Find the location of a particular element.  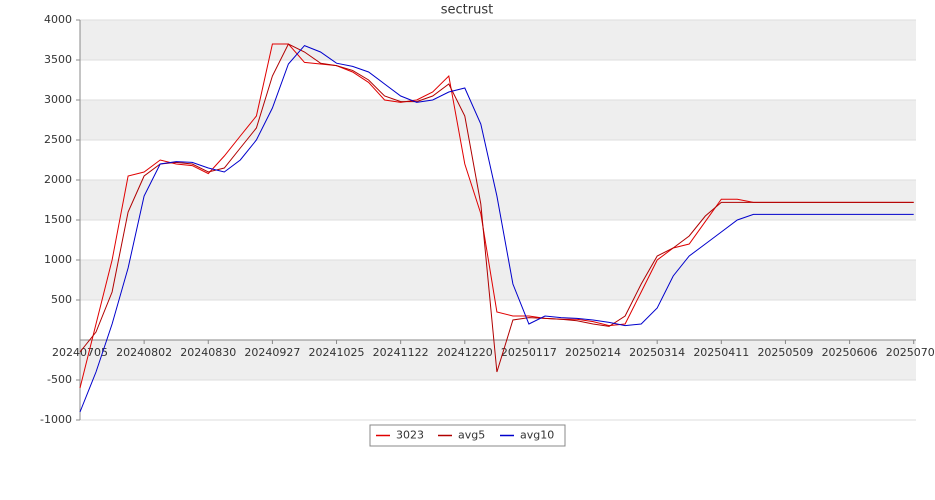

legend-box is located at coordinates (467, 435).